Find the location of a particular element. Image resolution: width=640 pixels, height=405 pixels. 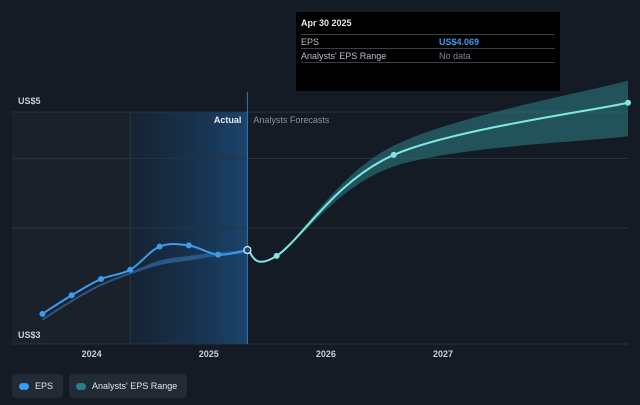

tooltip-range-value: No data is located at coordinates (455, 55).